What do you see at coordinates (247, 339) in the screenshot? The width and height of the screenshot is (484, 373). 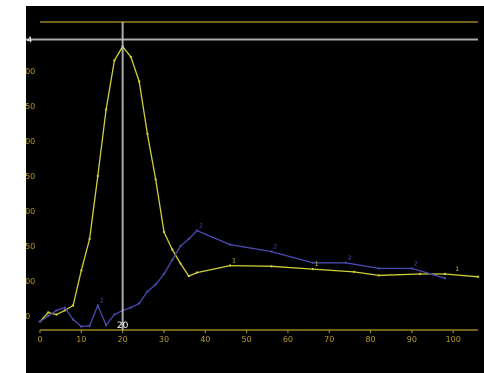 I see `x-tick-label: 50` at bounding box center [247, 339].